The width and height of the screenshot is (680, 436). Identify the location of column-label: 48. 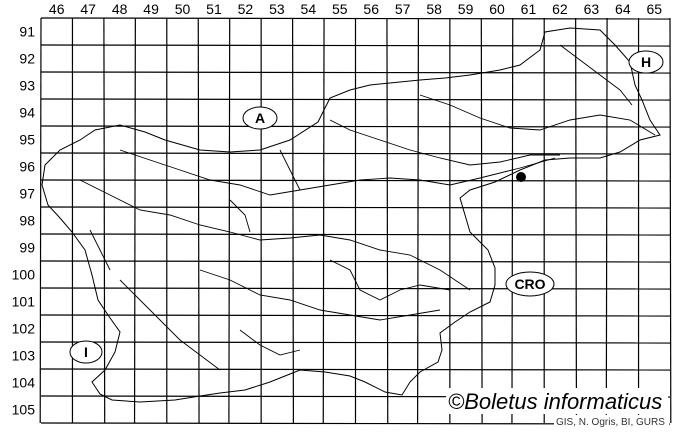
(120, 9).